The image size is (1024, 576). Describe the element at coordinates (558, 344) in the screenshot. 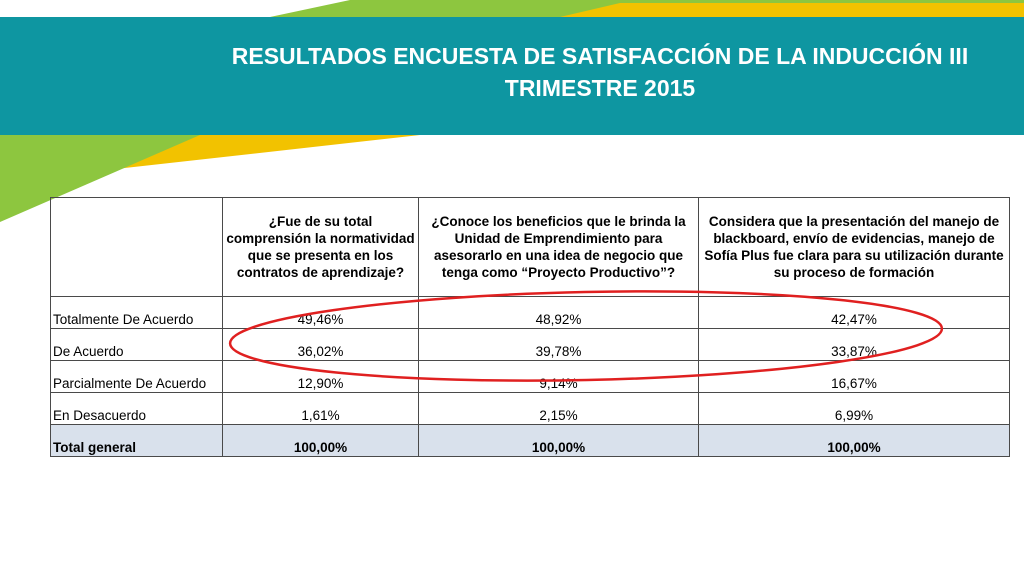

I see `cell-value: 39,78%` at that location.